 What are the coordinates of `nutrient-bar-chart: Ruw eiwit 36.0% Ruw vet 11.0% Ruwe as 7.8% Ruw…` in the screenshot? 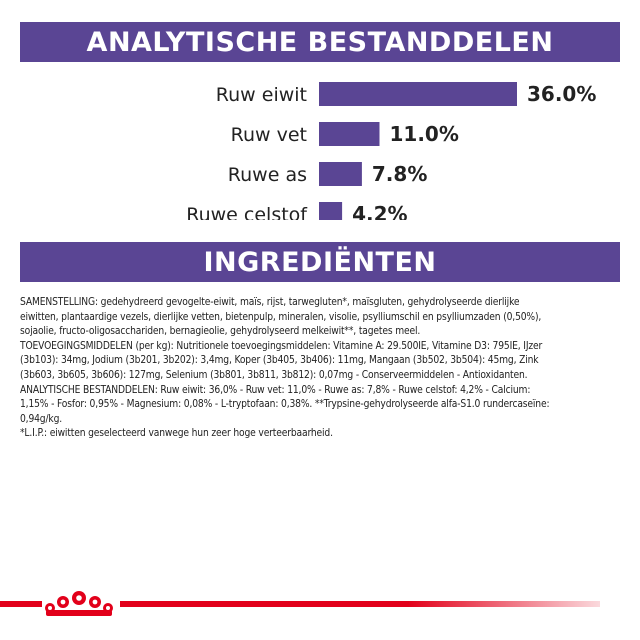 It's located at (391, 151).